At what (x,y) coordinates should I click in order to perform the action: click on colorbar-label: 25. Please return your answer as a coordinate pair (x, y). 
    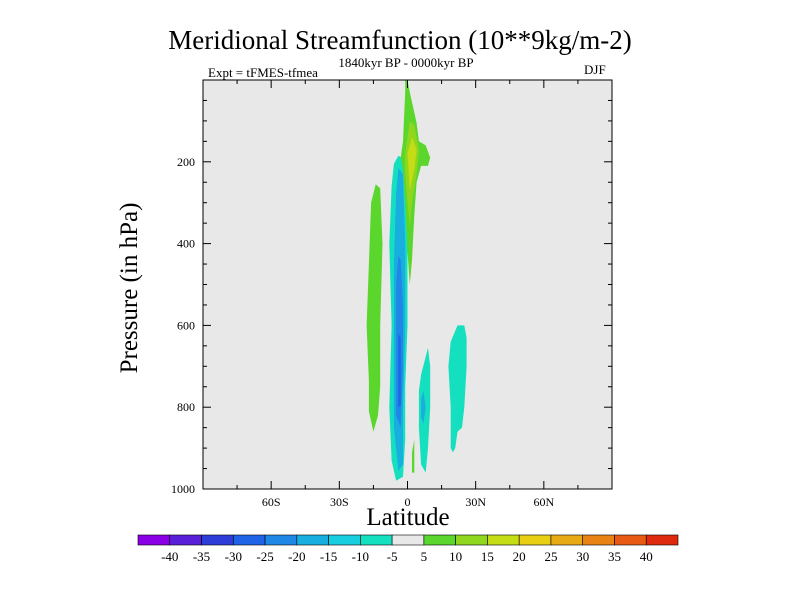
    Looking at the image, I should click on (550, 556).